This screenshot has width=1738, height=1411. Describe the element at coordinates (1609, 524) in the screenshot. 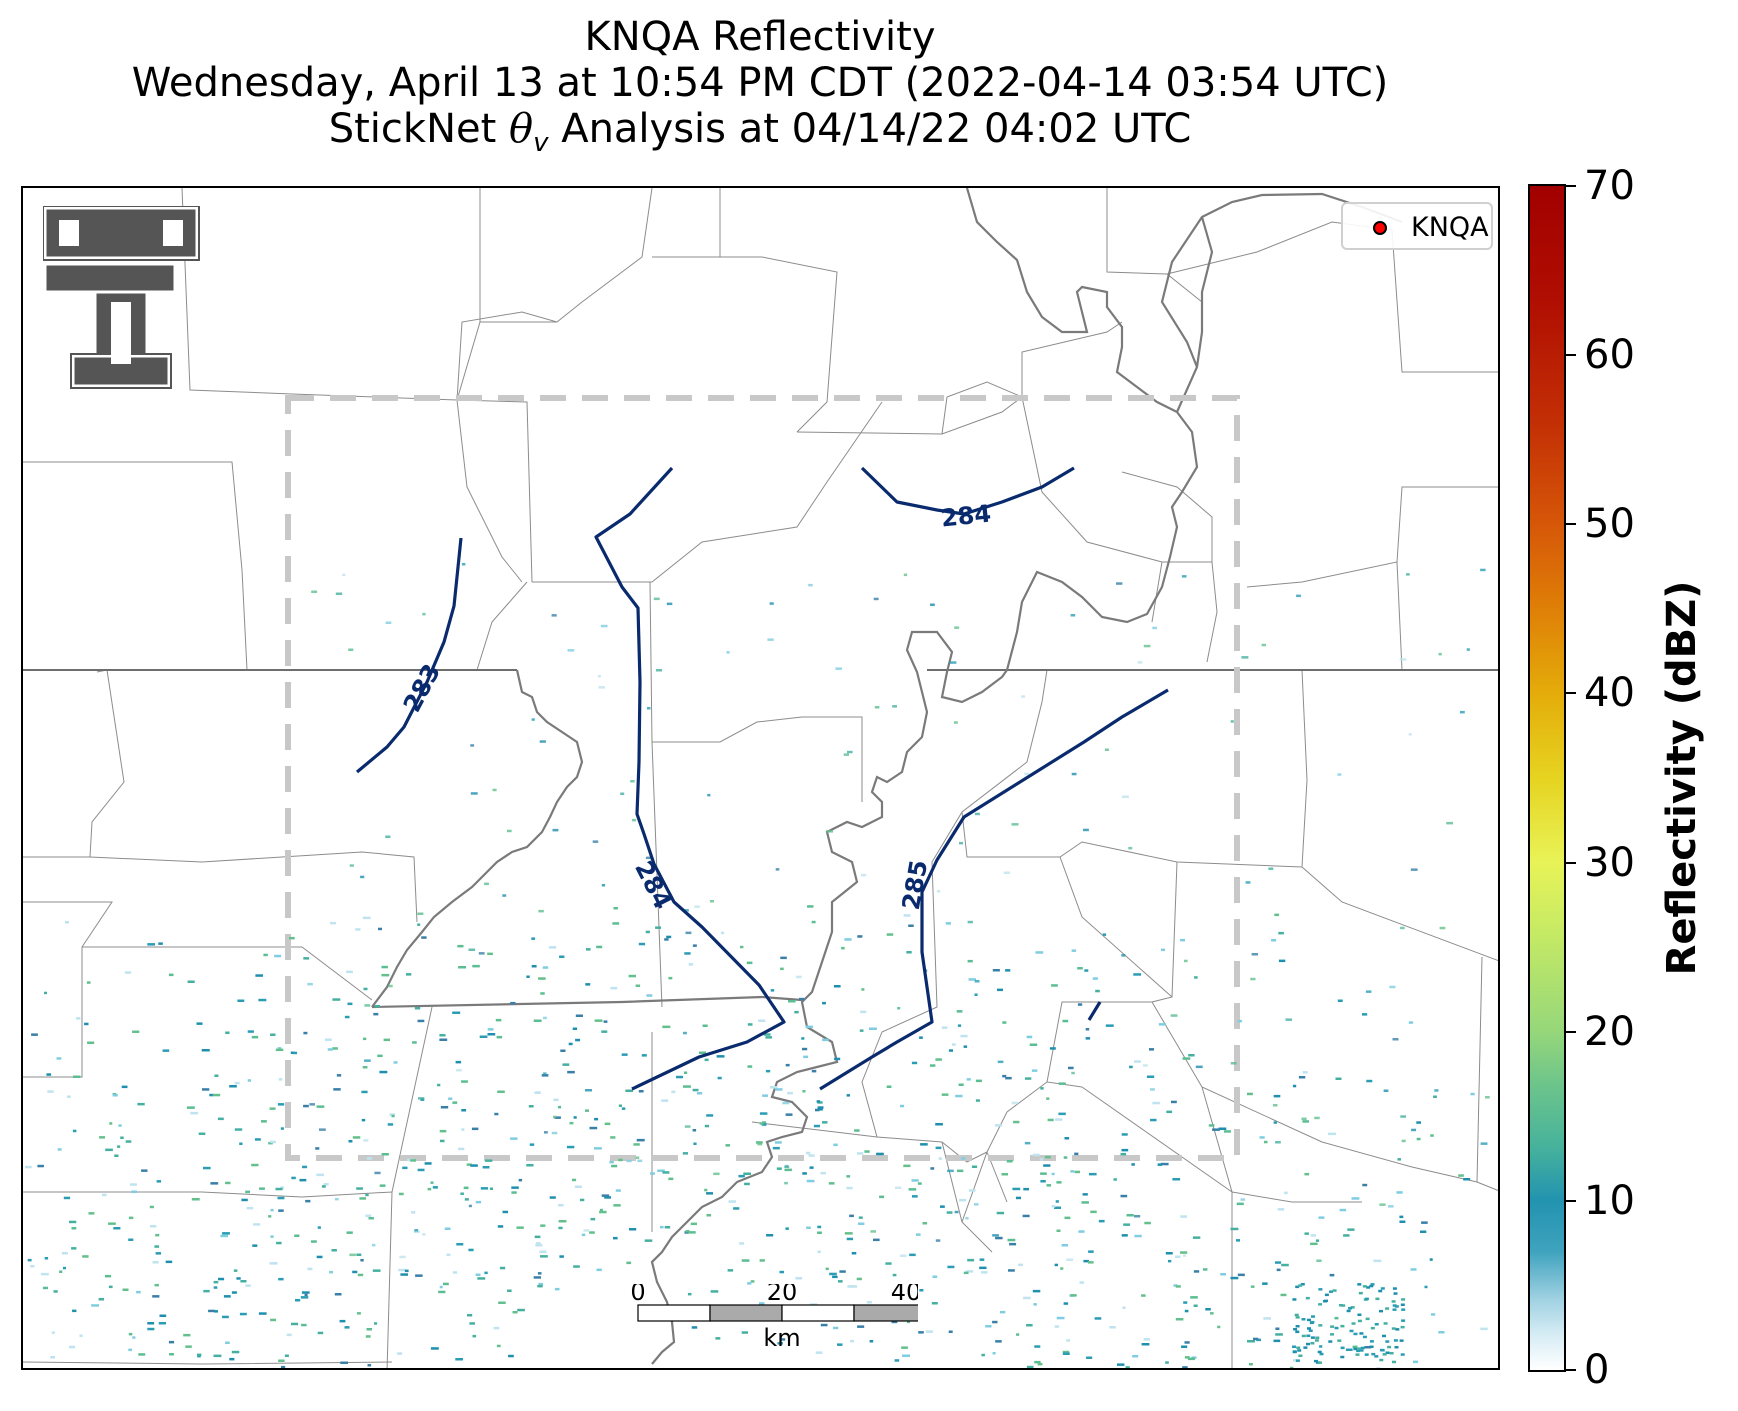

I see `colorbar-tick-label: 50` at that location.